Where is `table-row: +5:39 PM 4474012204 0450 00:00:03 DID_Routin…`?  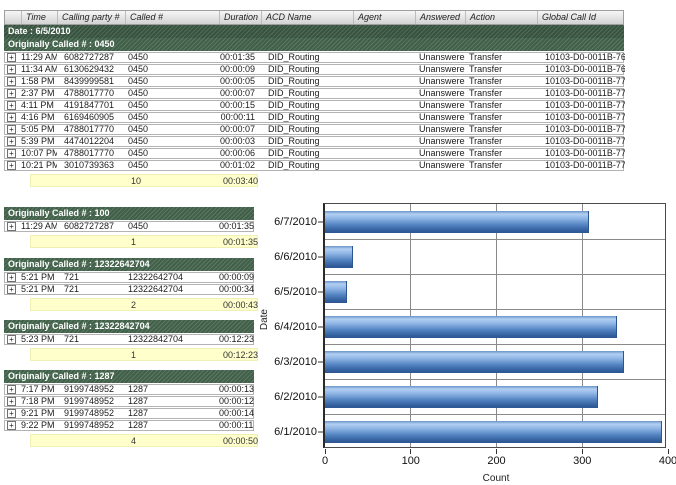
table-row: +5:39 PM 4474012204 0450 00:00:03 DID_Routin… is located at coordinates (314, 141).